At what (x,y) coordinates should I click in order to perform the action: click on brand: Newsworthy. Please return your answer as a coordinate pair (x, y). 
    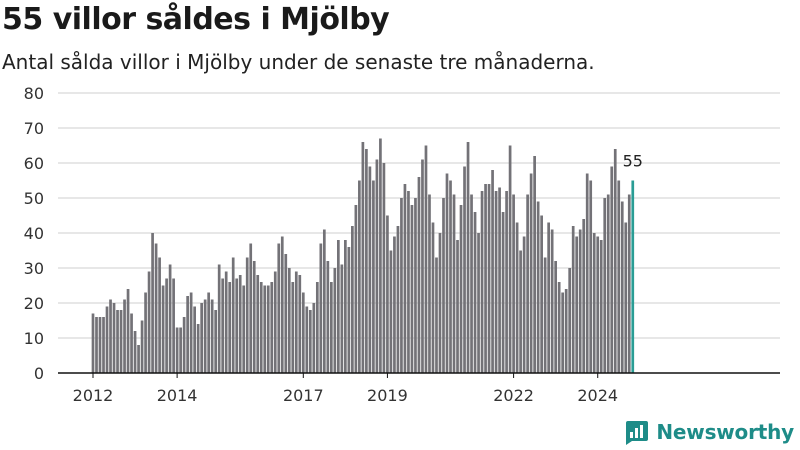
    Looking at the image, I should click on (708, 432).